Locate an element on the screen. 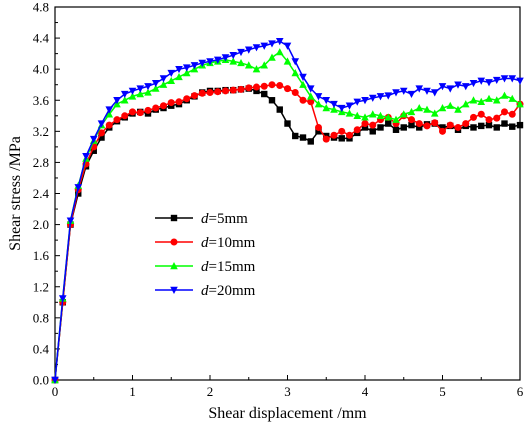 The height and width of the screenshot is (429, 526). legend-label: d=20mm is located at coordinates (228, 291).